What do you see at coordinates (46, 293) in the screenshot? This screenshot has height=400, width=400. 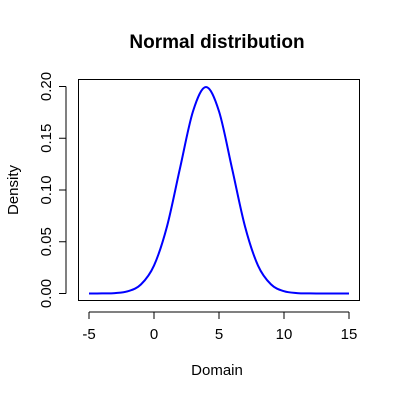 I see `y-tick-label: 0.00` at bounding box center [46, 293].